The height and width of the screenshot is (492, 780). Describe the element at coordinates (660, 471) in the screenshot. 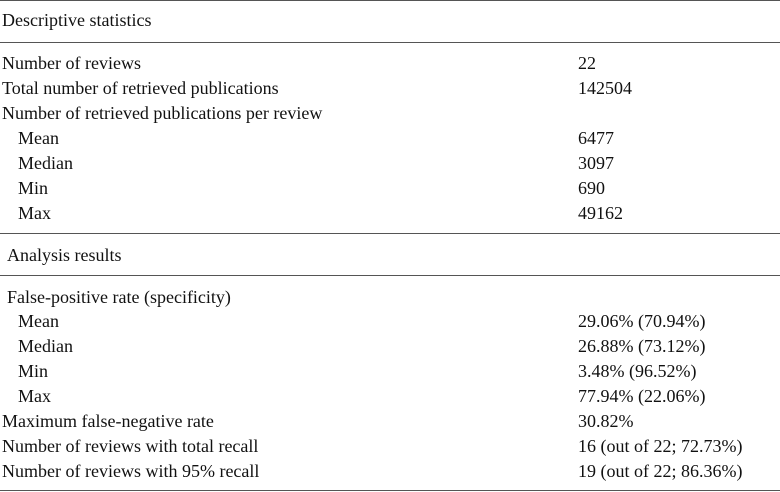

I see `row-value: 19 (out of 22; 86.36%)` at that location.